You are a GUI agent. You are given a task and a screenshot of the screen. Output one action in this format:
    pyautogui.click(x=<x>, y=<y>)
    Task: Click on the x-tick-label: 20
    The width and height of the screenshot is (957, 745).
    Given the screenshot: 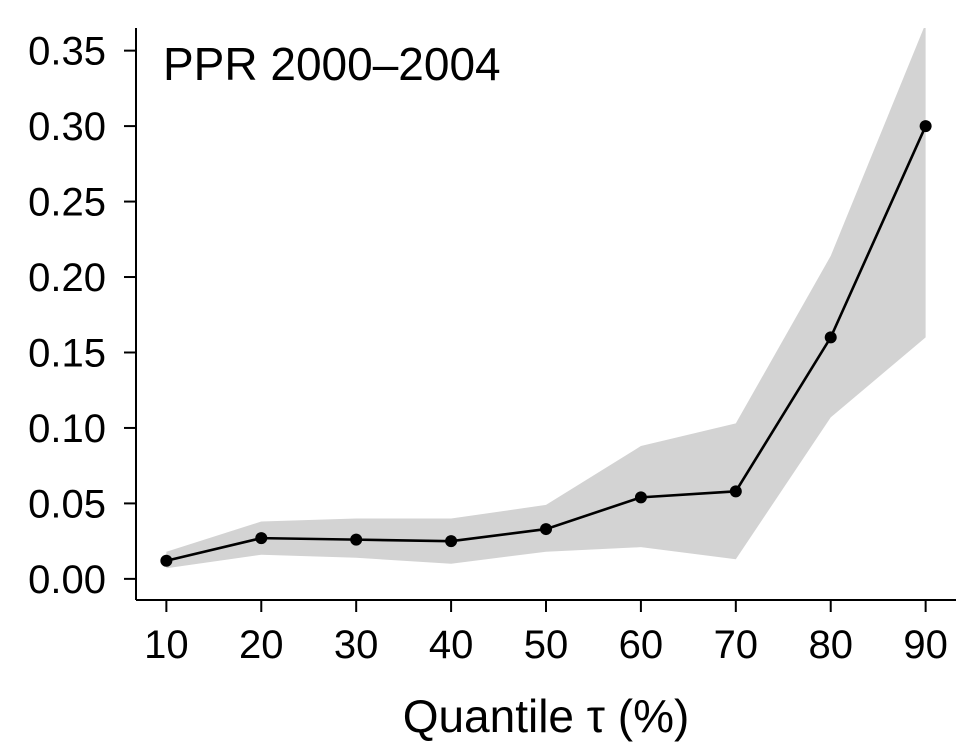 What is the action you would take?
    pyautogui.click(x=261, y=645)
    